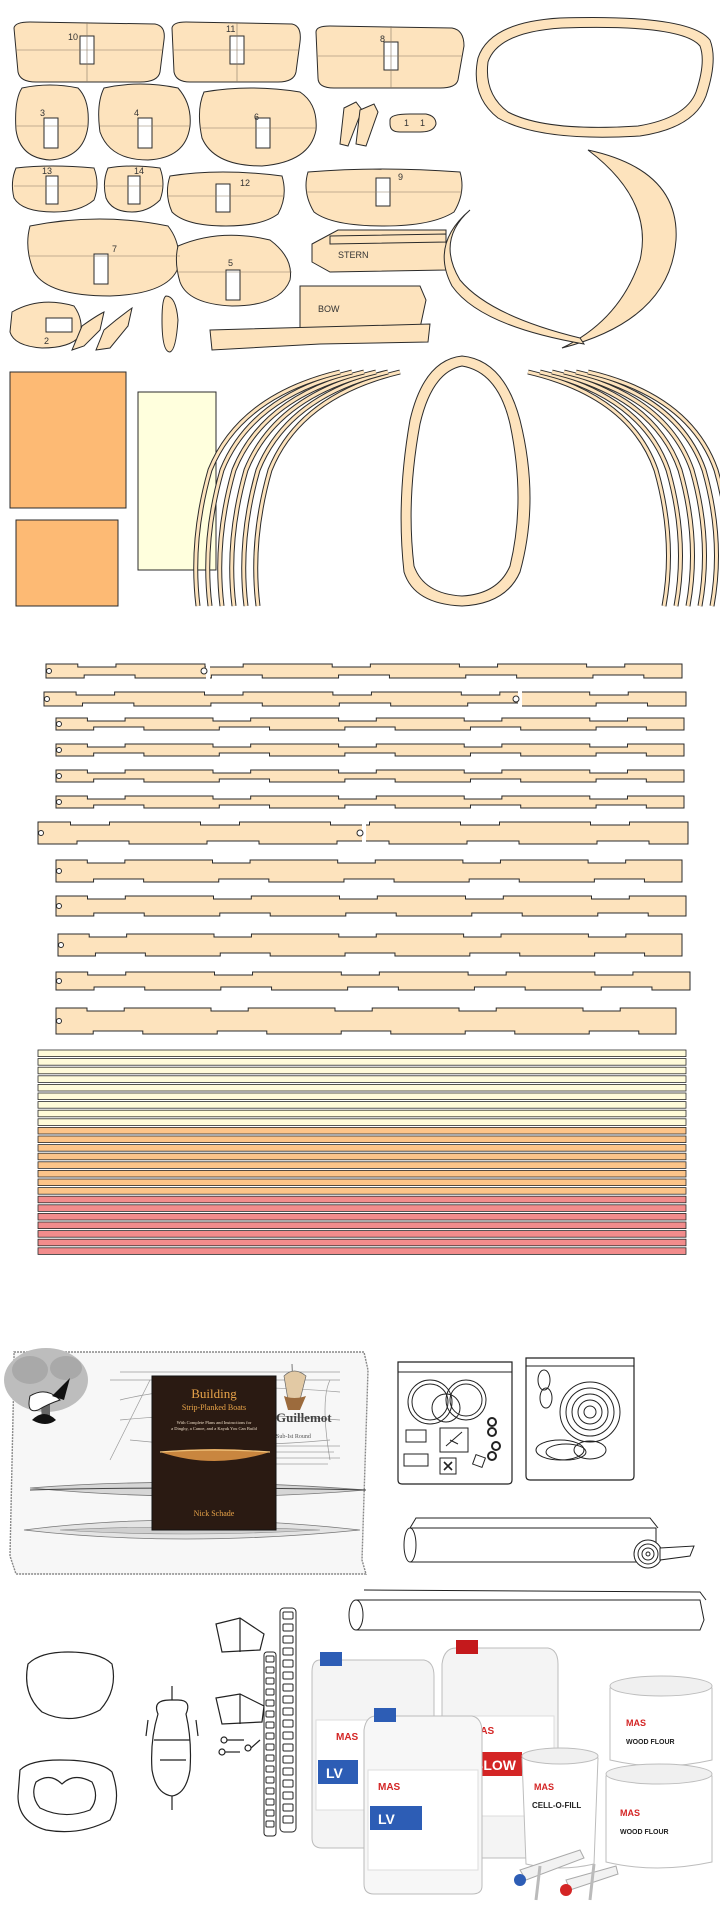 This screenshot has height=1908, width=720. Describe the element at coordinates (295, 1387) in the screenshot. I see `poster-kayak-icon` at that location.